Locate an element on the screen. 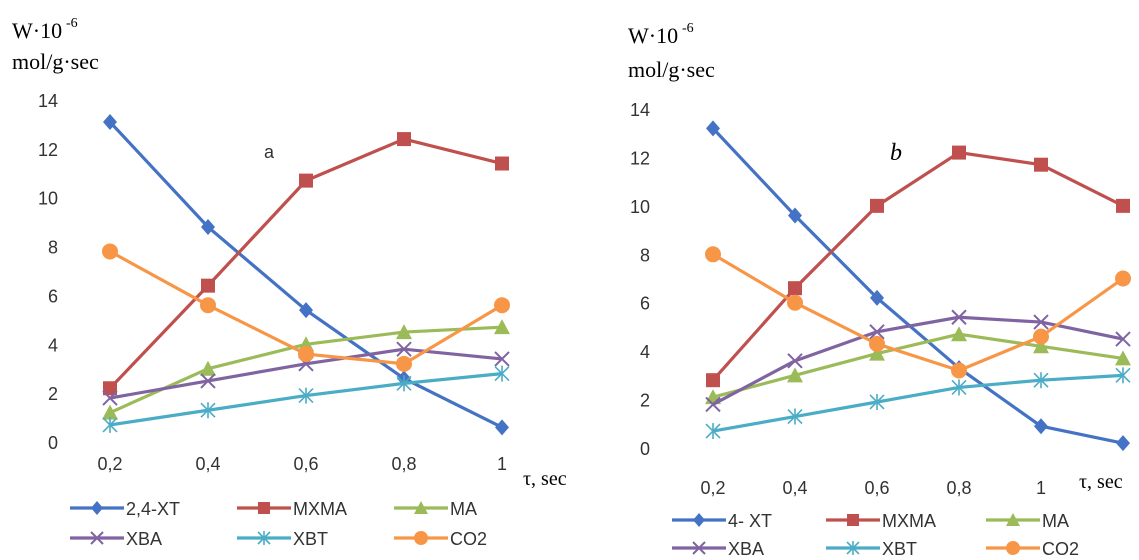  panel-a-ytick-label: 14 is located at coordinates (48, 101).